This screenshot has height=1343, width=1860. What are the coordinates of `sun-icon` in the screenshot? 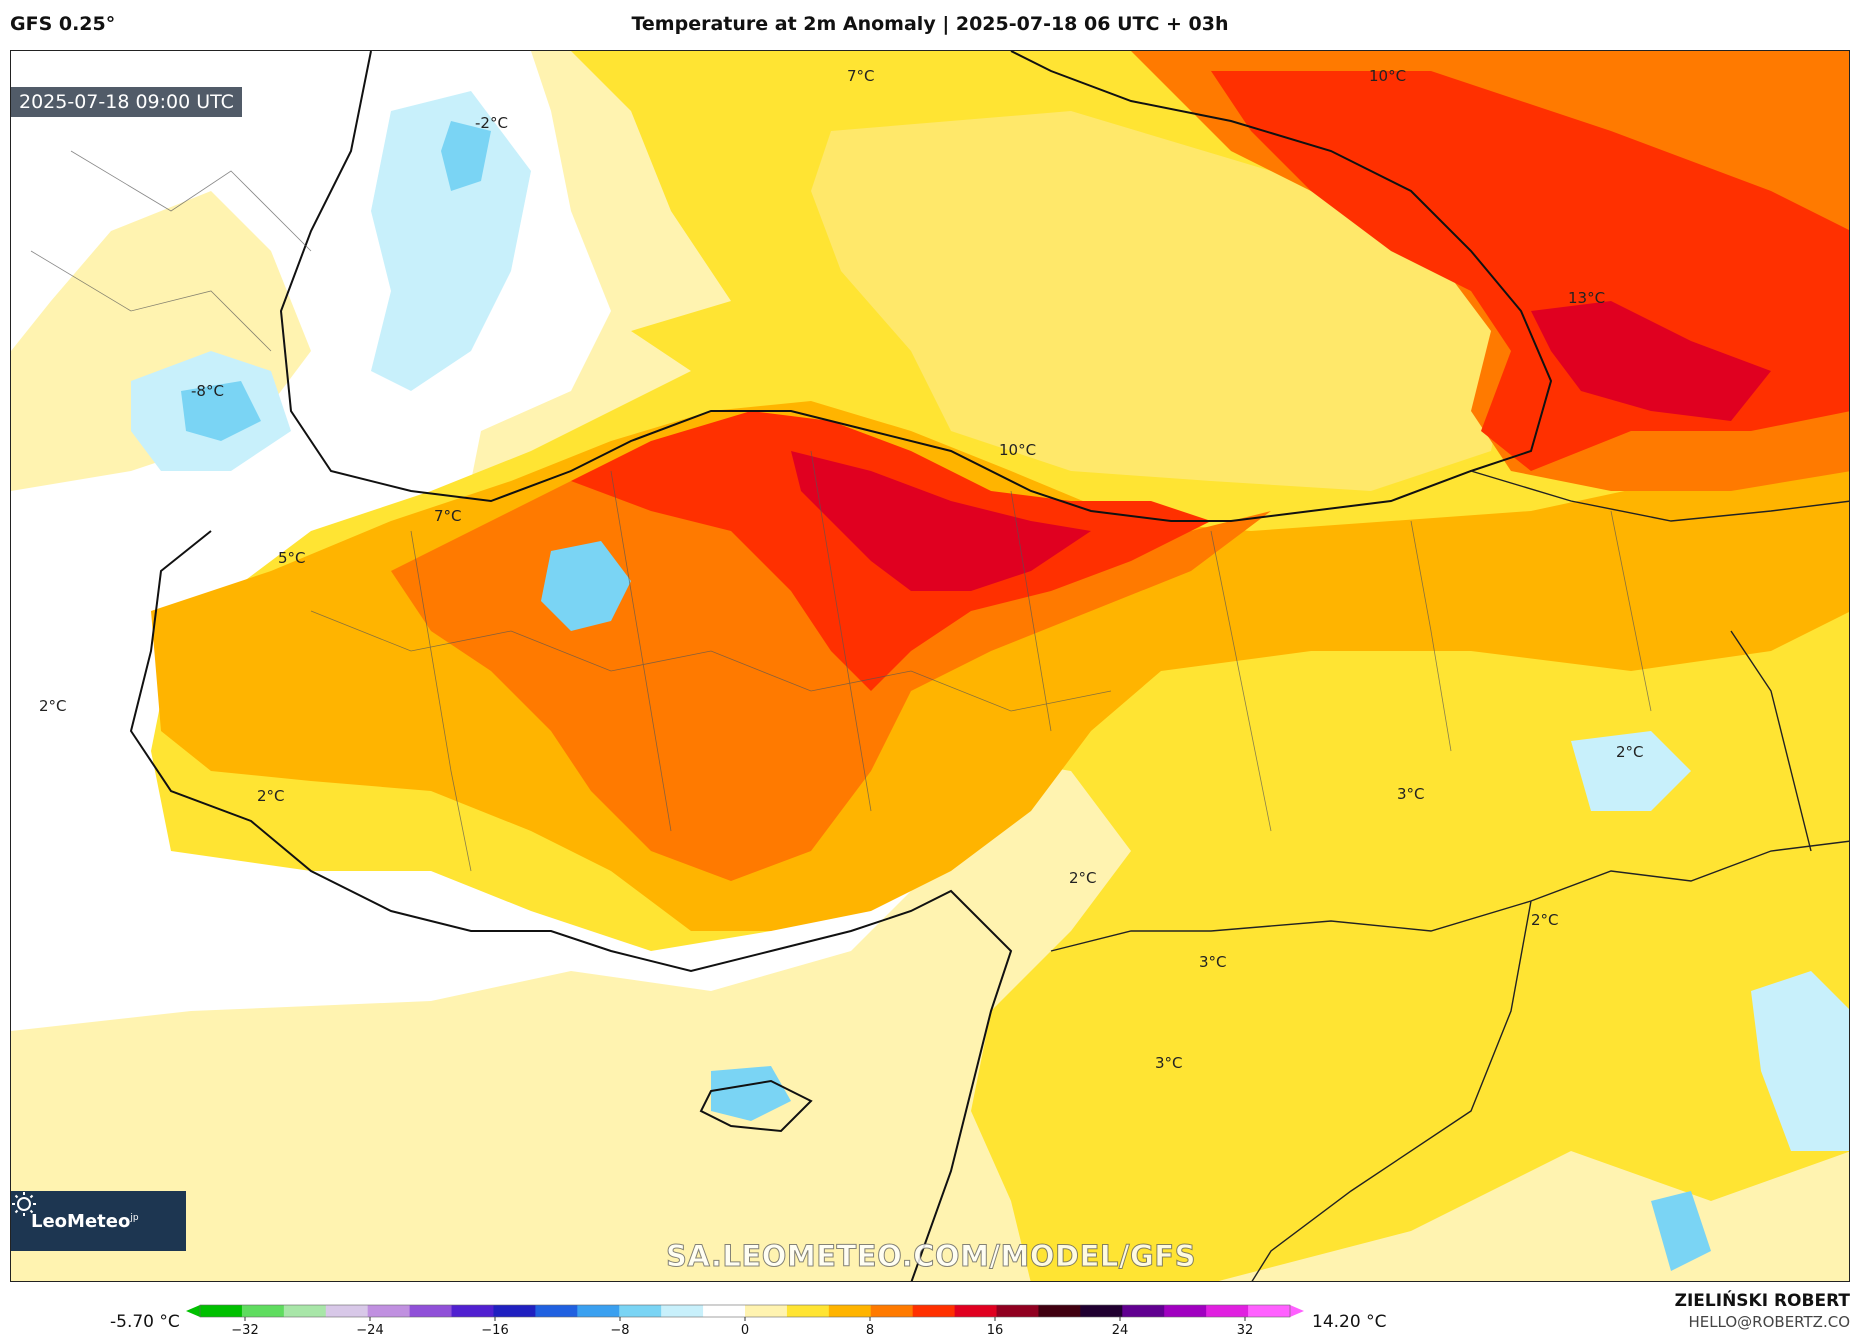 It's located at (24, 1204).